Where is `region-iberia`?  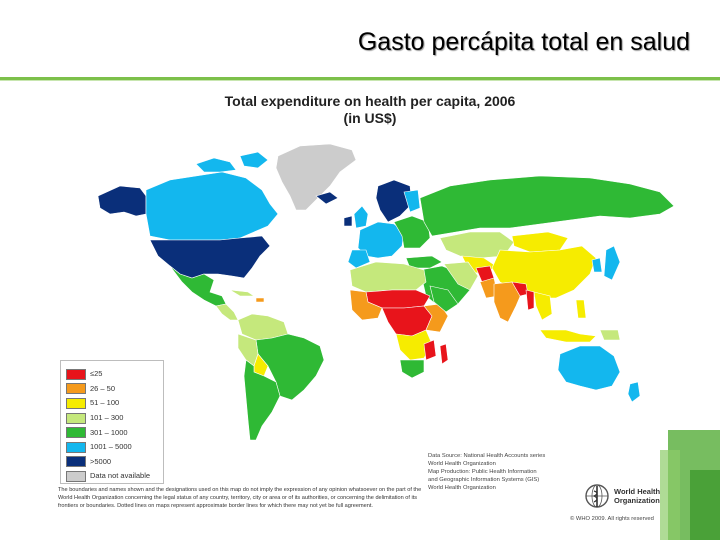 region-iberia is located at coordinates (359, 259).